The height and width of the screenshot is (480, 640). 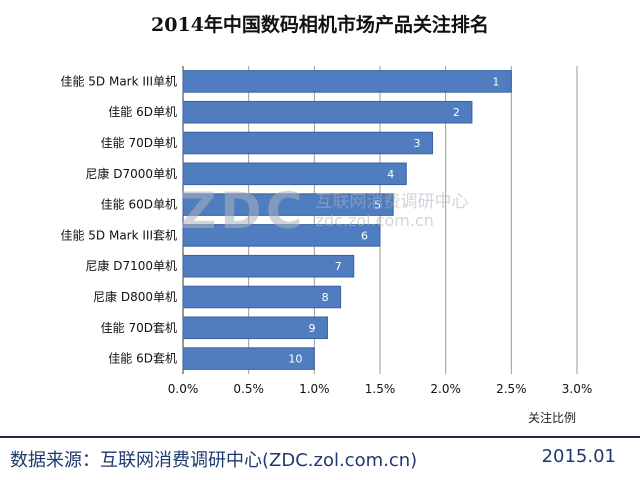 What do you see at coordinates (552, 417) in the screenshot?
I see `x-axis-label: 关注比例` at bounding box center [552, 417].